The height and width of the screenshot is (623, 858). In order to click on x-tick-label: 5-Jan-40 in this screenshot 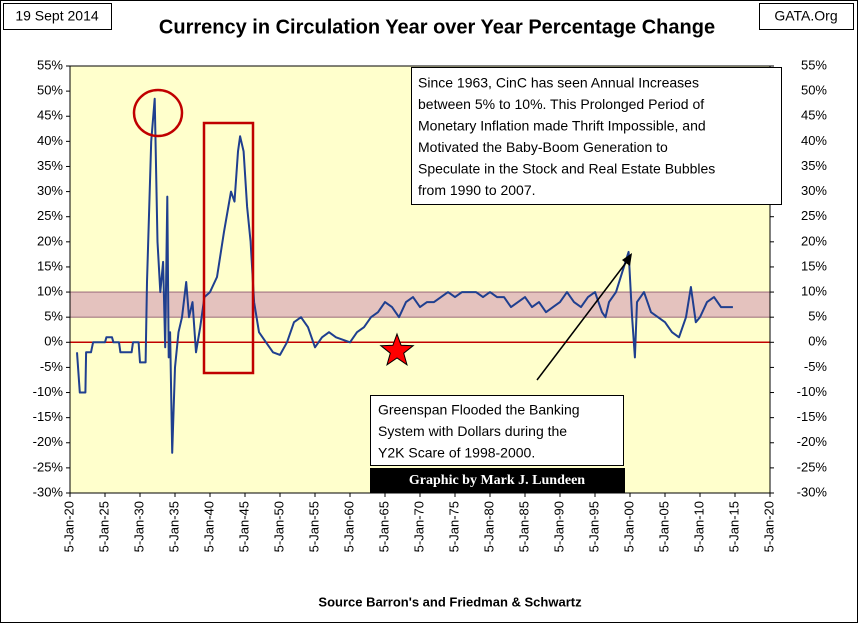, I will do `click(208, 526)`.